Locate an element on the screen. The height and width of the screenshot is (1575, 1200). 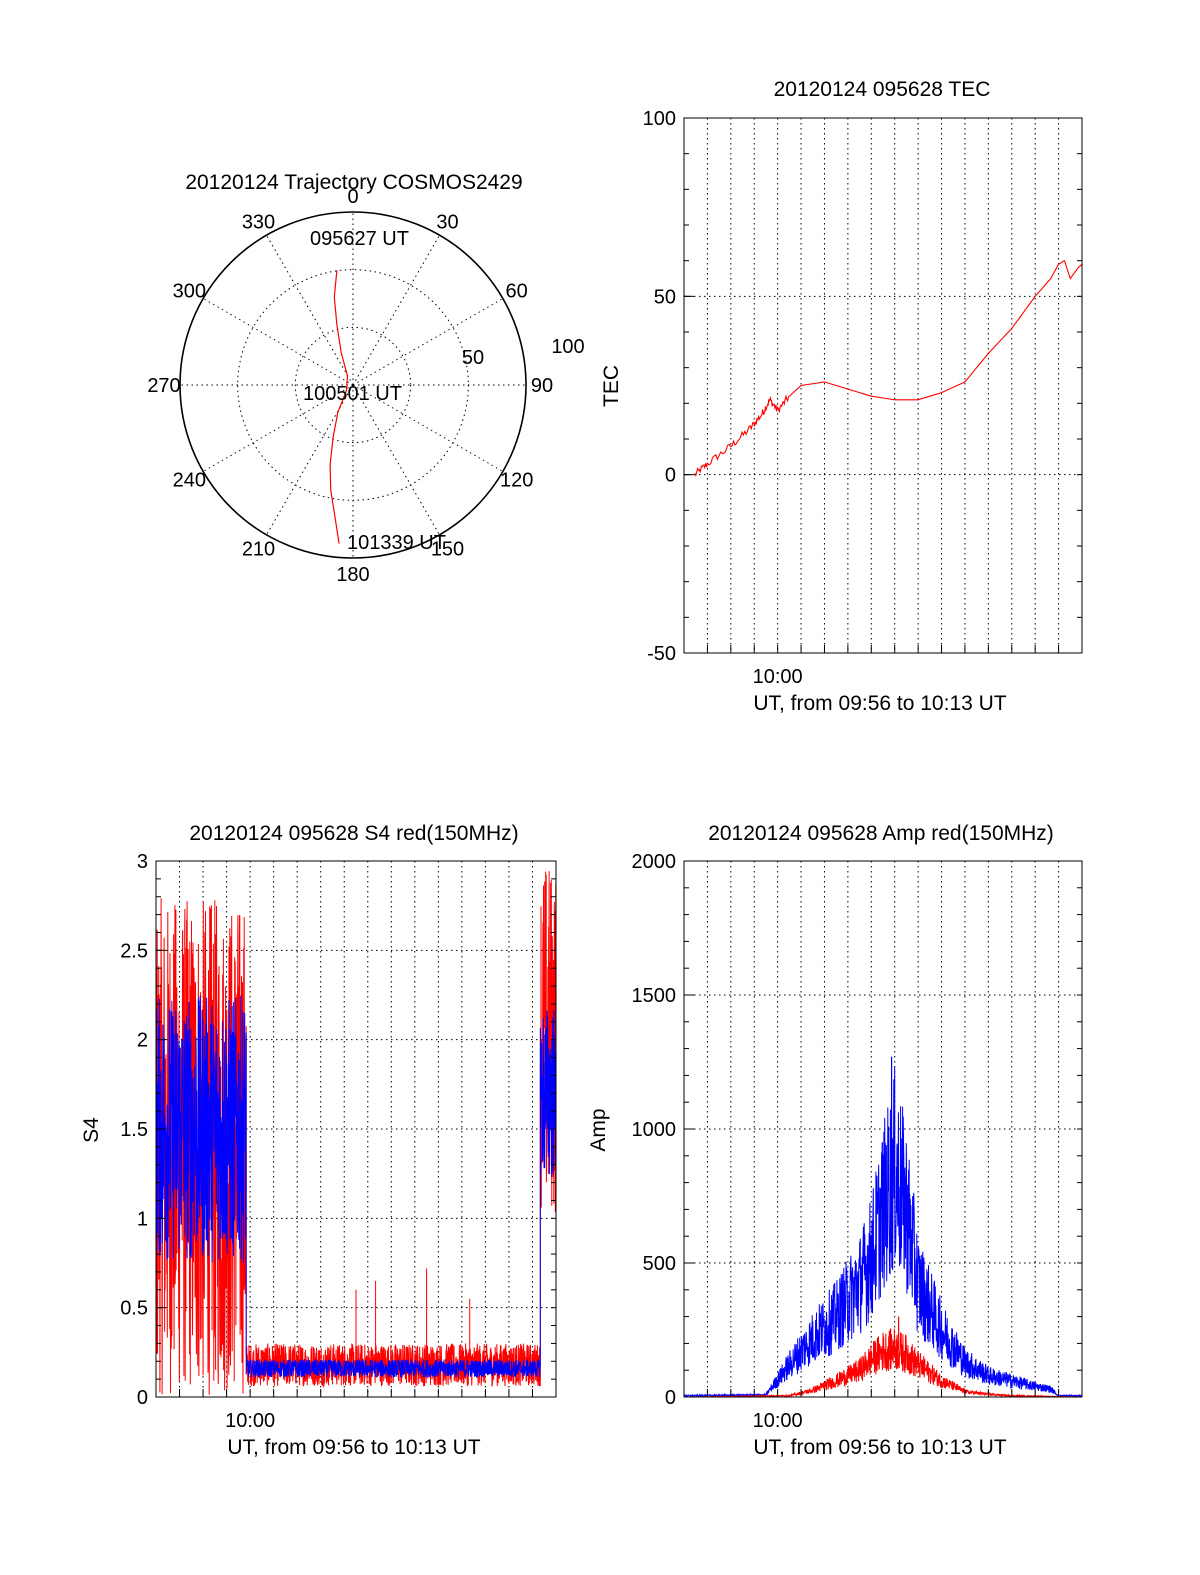
tec-series is located at coordinates (888, 368).